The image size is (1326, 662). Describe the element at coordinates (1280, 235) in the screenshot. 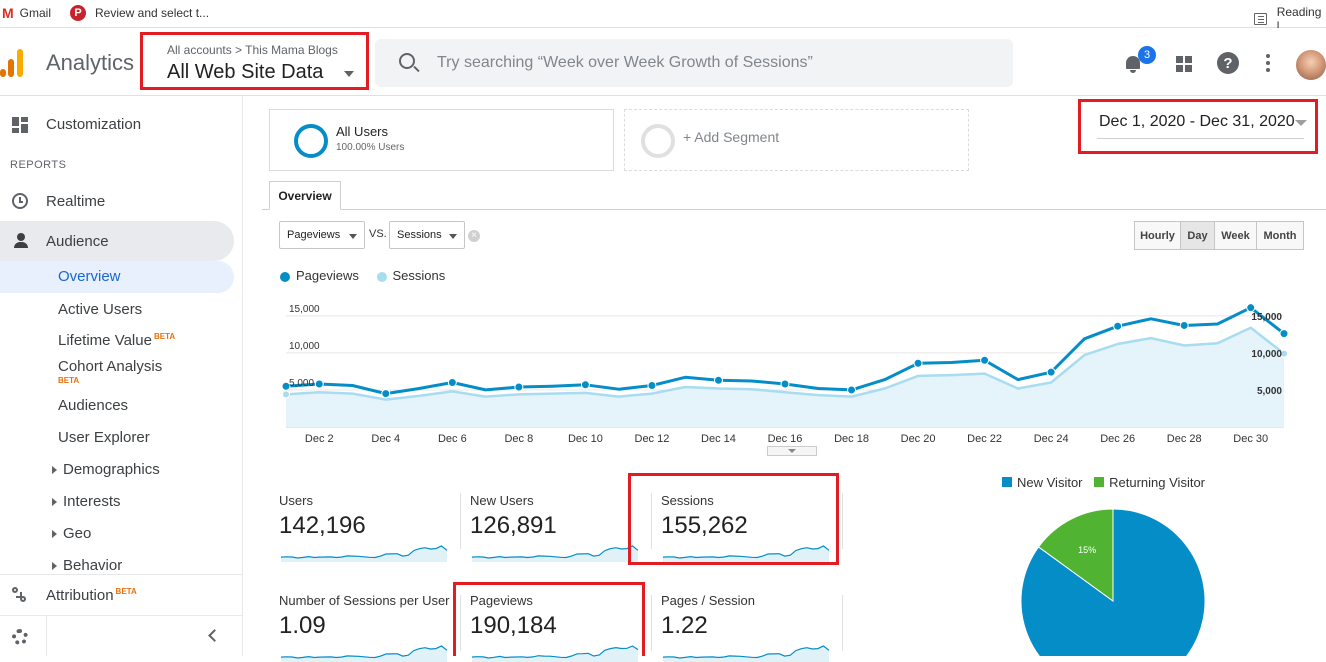

I see `granularity-month: Month` at that location.